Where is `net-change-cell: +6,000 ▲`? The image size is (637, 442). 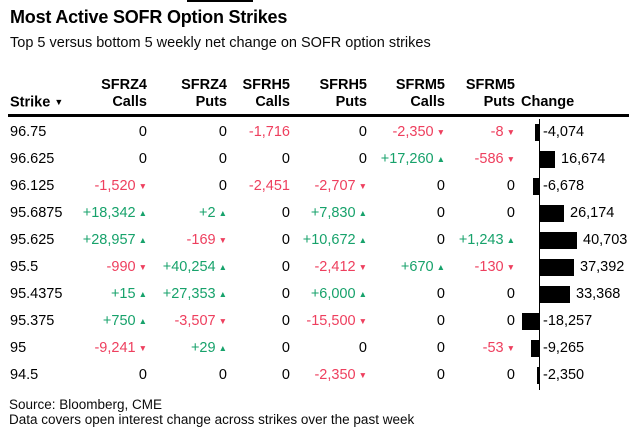
net-change-cell: +6,000 ▲ is located at coordinates (338, 294).